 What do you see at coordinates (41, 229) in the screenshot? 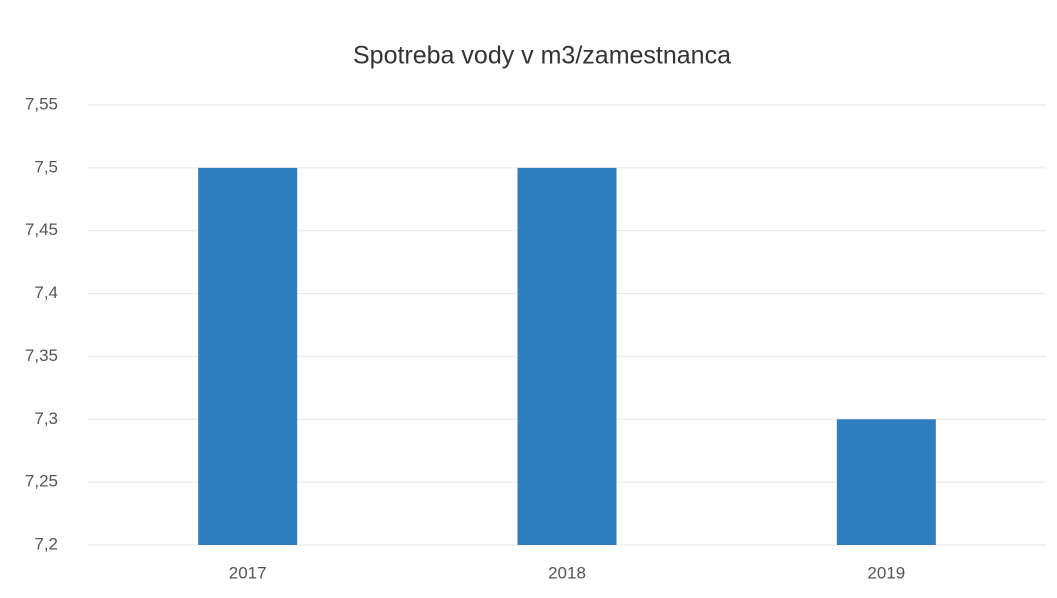
I see `y-tick-label: 7,45` at bounding box center [41, 229].